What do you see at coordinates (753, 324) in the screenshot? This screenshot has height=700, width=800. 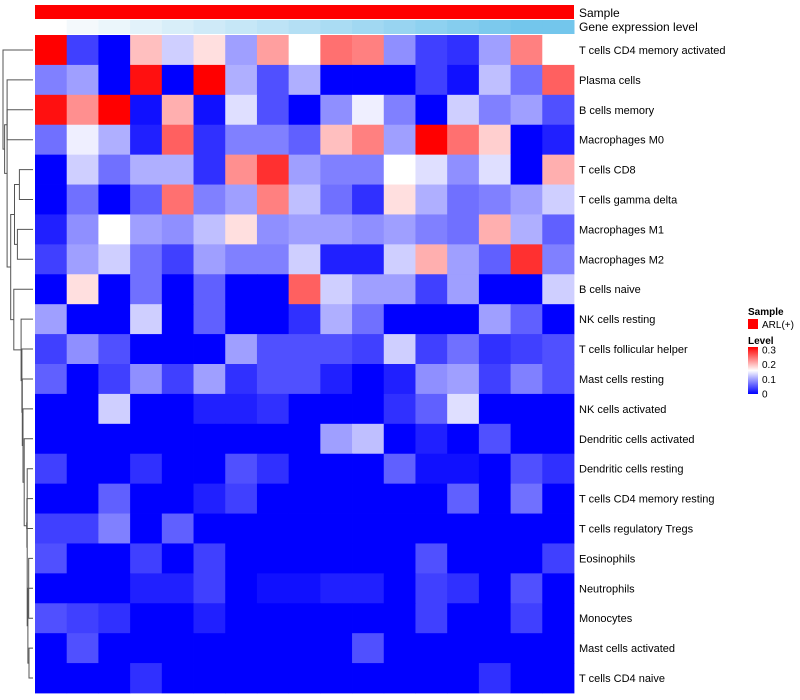 I see `legend-sample-swatch` at bounding box center [753, 324].